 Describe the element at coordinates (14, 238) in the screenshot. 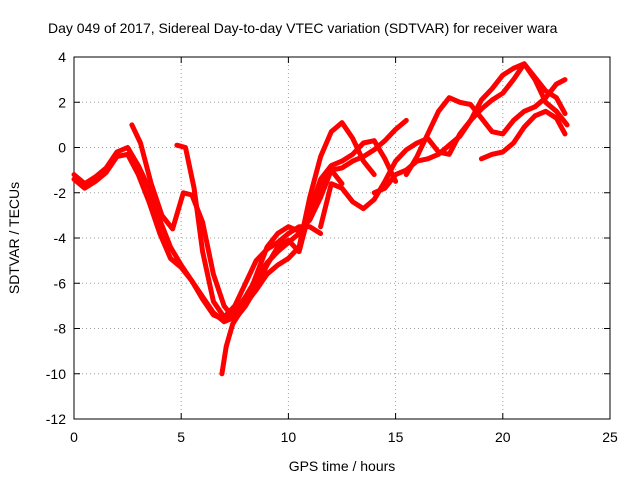

I see `y-axis-label: SDTVAR / TECUs` at that location.